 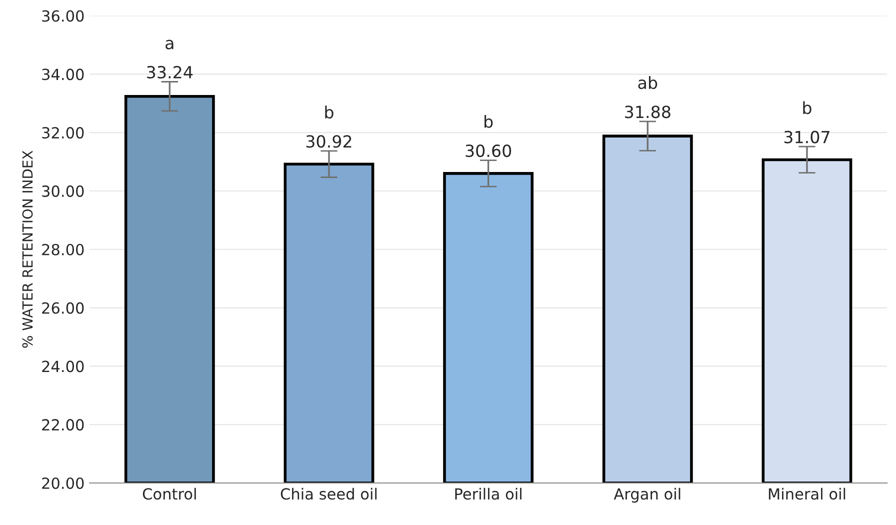 I want to click on y-tick-label: 22.00, so click(x=63, y=425).